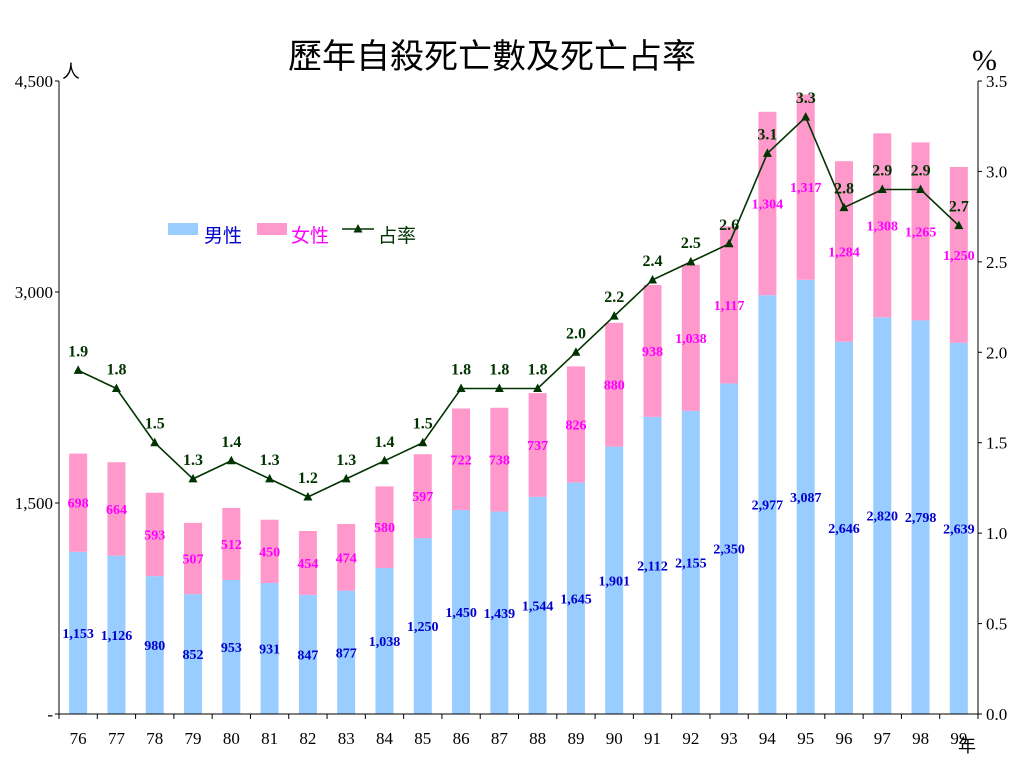  Describe the element at coordinates (292, 235) in the screenshot. I see `legend: 男性 女性 占率` at that location.